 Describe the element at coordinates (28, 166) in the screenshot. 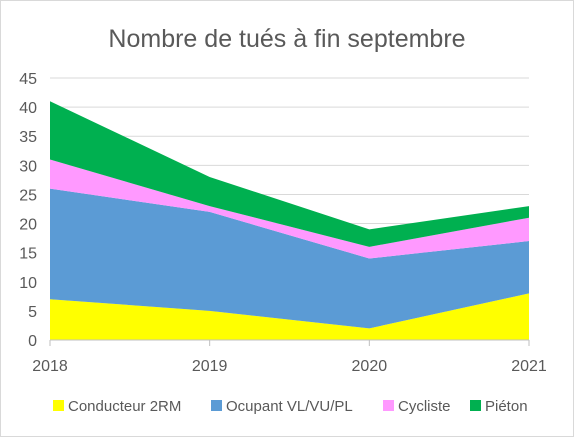

I see `y-tick-label: 30` at that location.